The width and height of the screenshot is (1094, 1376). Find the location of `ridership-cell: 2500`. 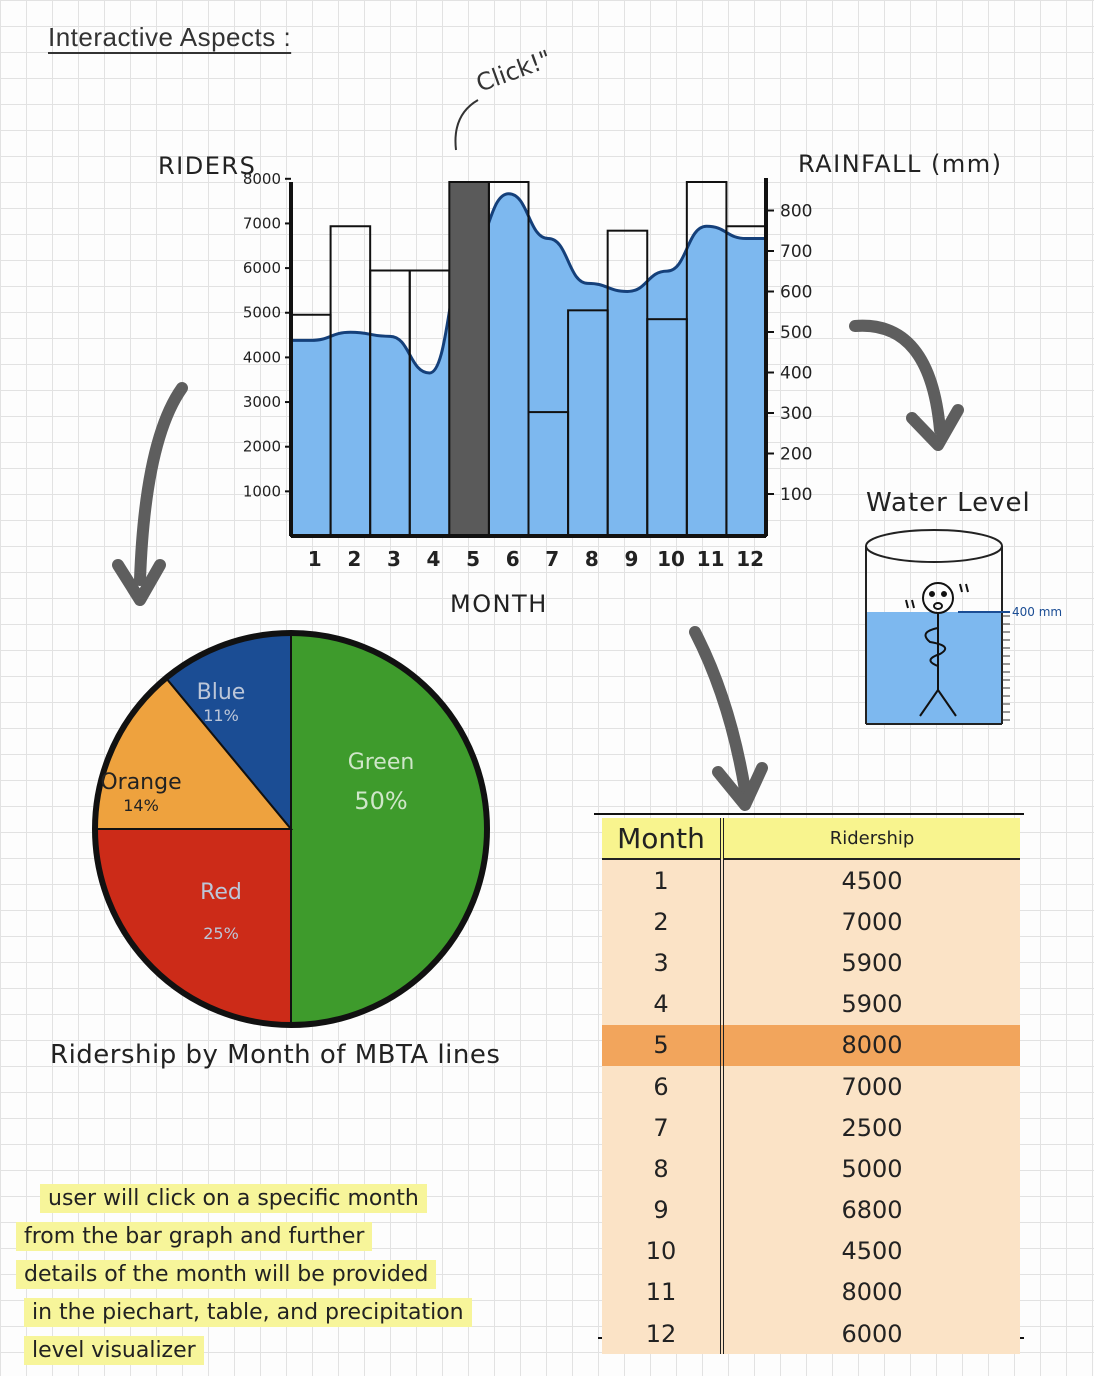

ridership-cell: 2500 is located at coordinates (871, 1128).